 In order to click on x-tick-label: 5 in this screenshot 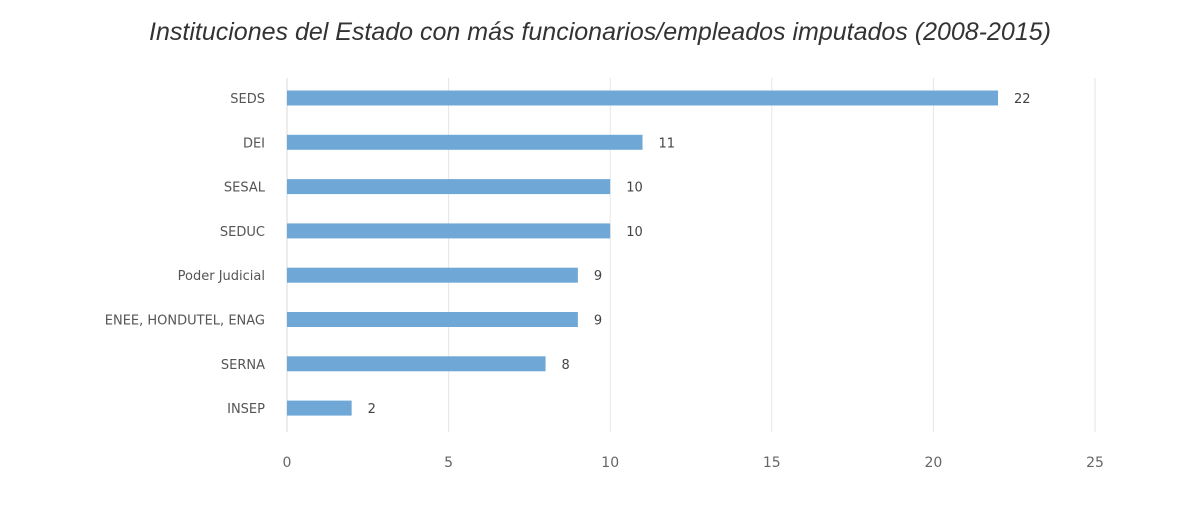, I will do `click(448, 463)`.